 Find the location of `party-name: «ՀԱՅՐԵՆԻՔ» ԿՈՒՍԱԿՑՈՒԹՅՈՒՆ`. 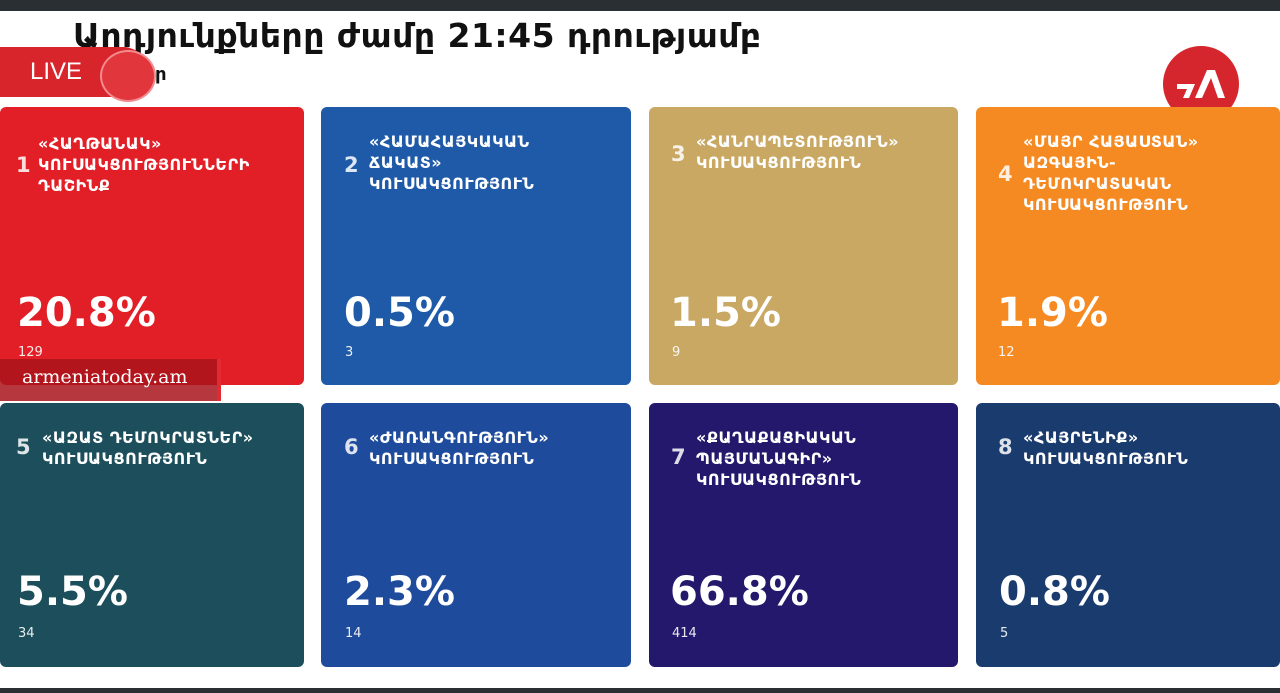

party-name: «ՀԱՅՐԵՆԻՔ» ԿՈՒՍԱԿՑՈՒԹՅՈՒՆ is located at coordinates (1106, 448).